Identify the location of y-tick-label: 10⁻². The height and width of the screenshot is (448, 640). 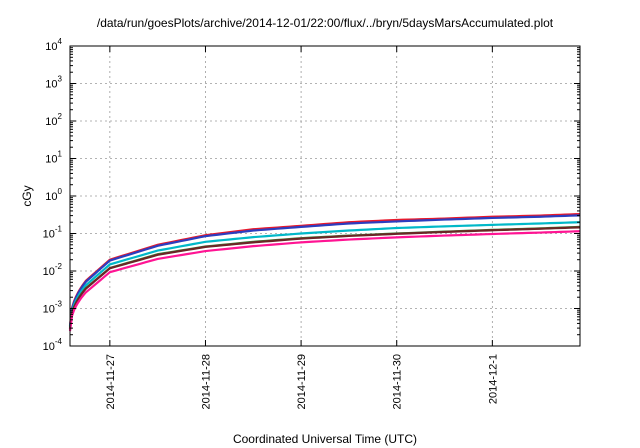
(53, 270).